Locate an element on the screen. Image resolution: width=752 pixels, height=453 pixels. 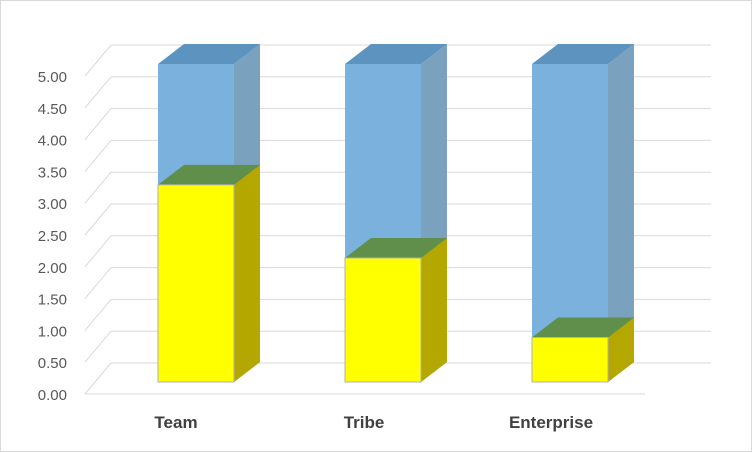
y-tick-label: 5.00 is located at coordinates (52, 77).